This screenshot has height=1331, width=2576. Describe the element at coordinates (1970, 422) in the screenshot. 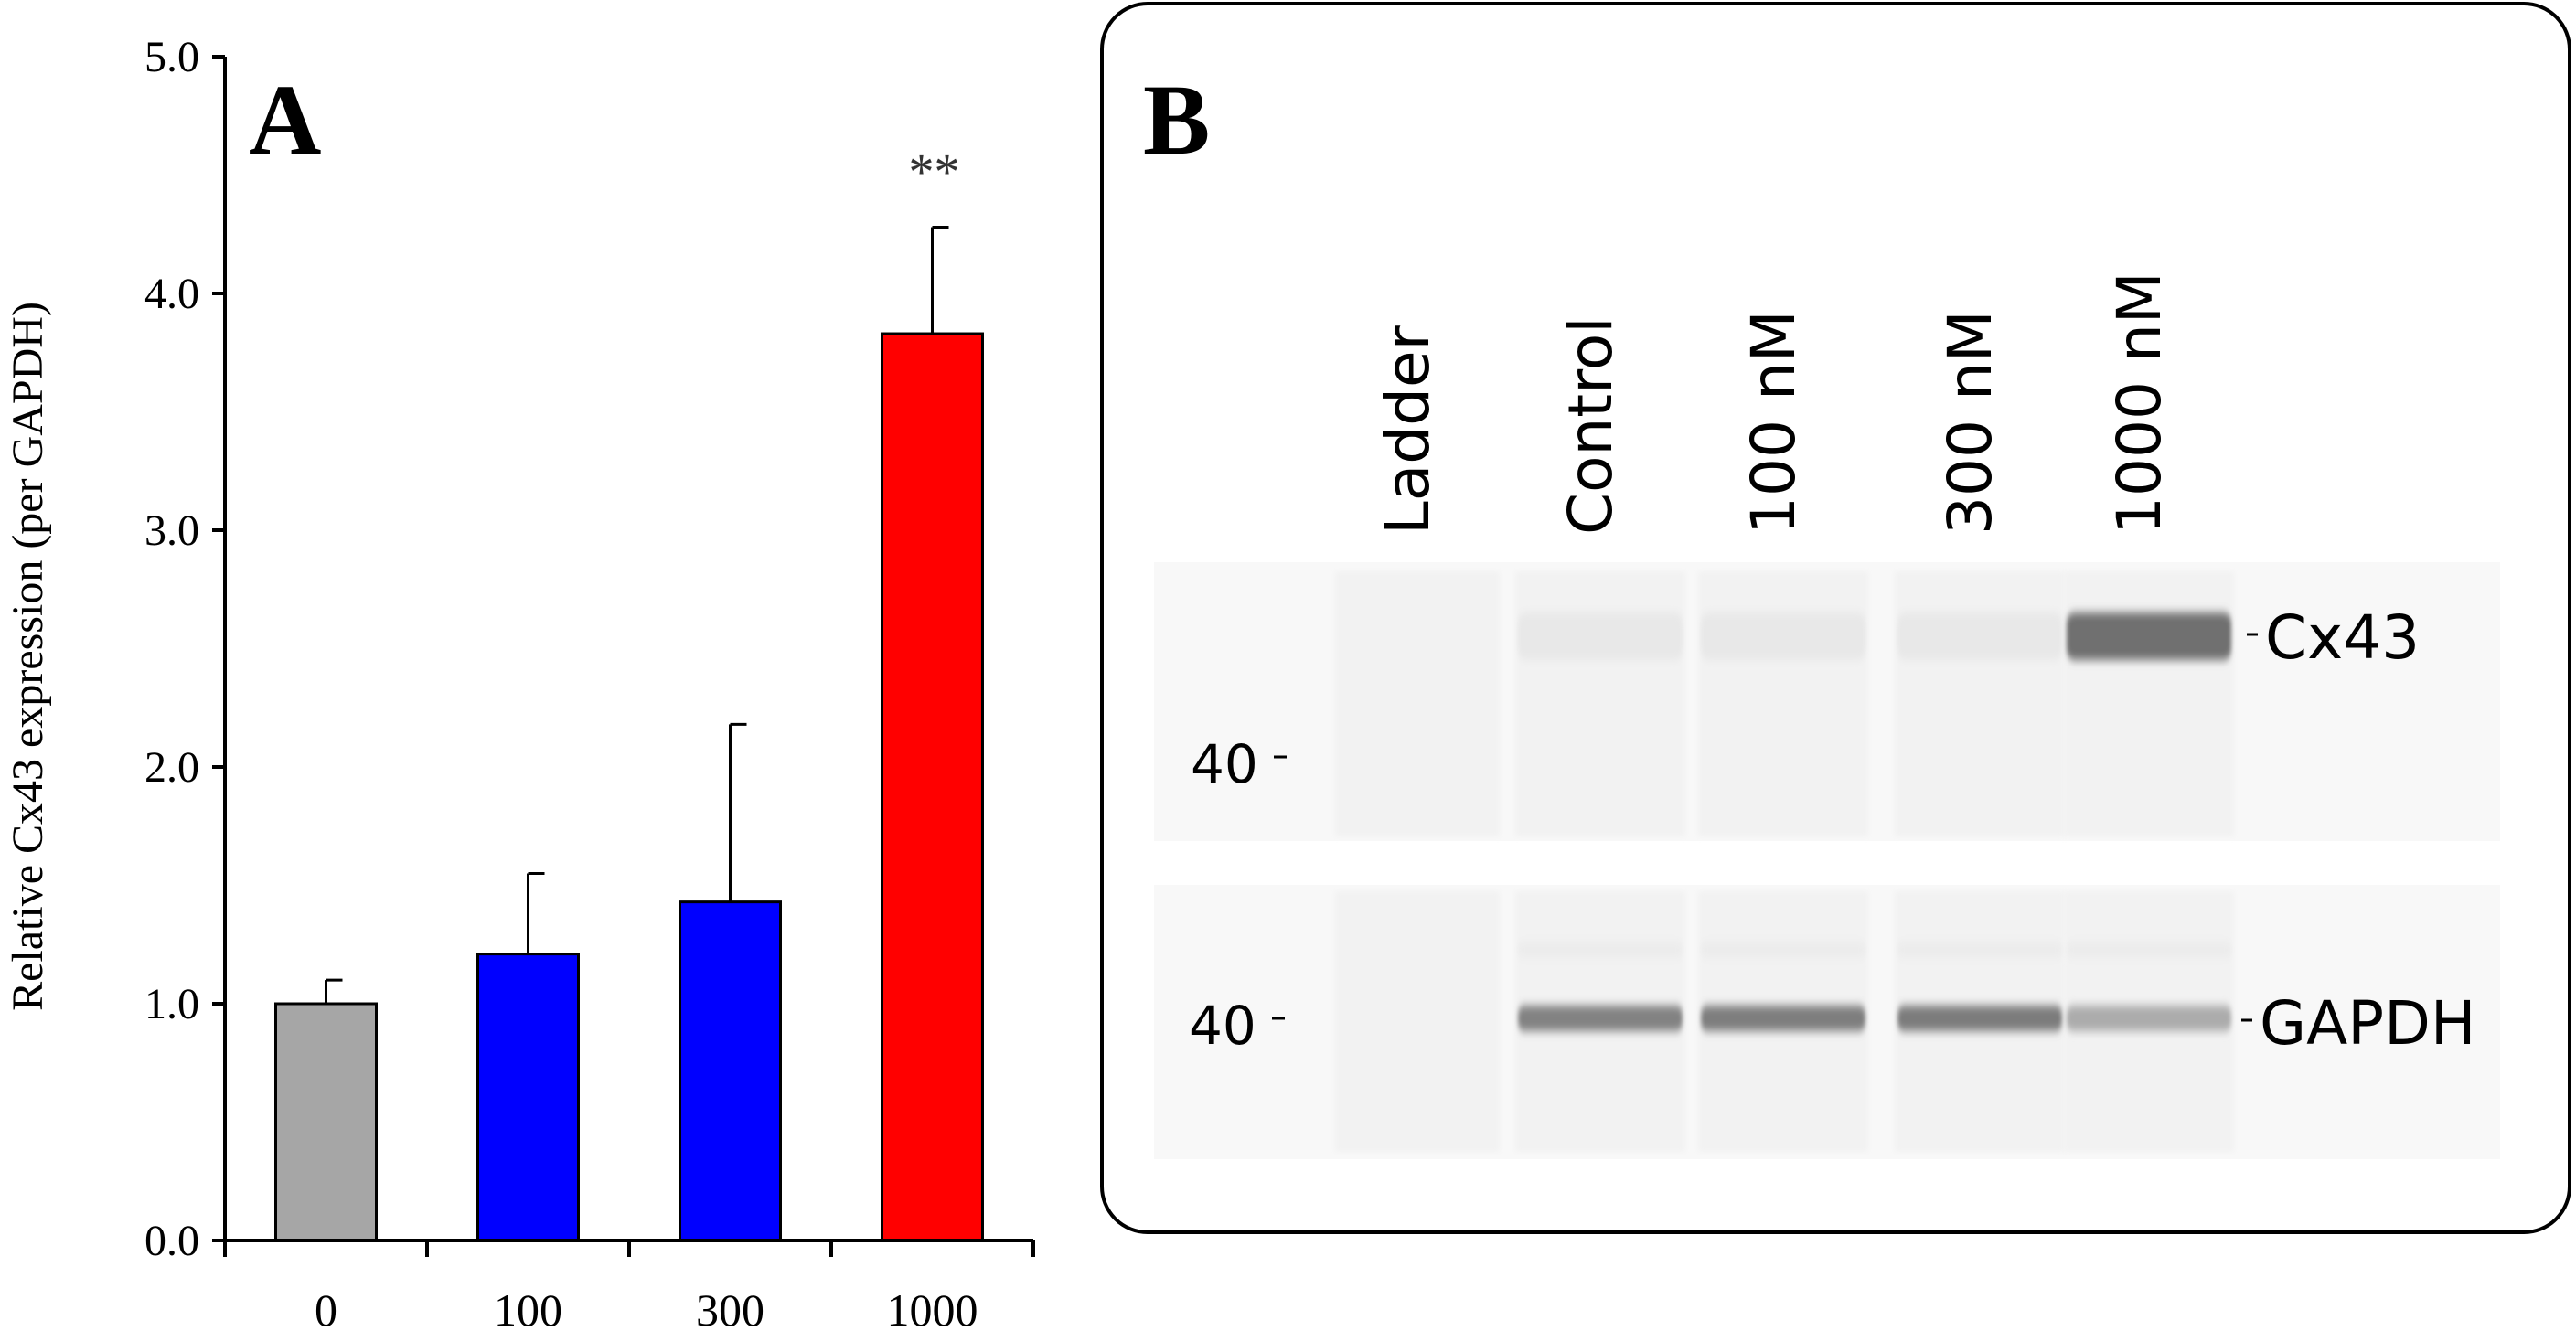

I see `lane-label: 300 nM` at that location.